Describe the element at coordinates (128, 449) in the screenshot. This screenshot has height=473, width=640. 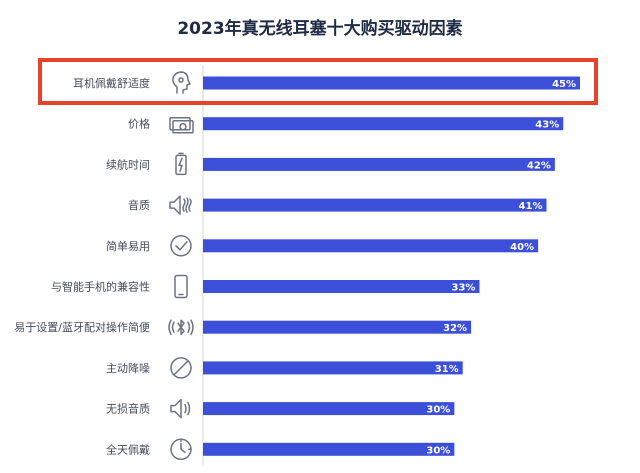
I see `category-label-9: 全天佩戴` at that location.